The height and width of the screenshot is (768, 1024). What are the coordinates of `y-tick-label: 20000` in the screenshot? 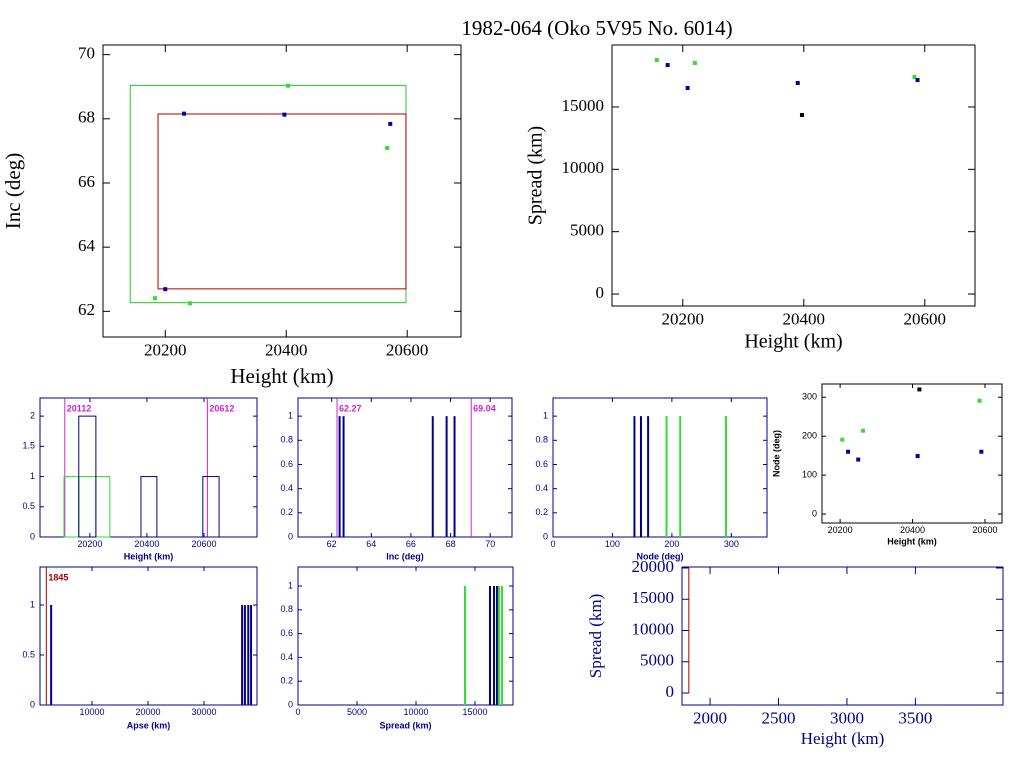 It's located at (653, 566).